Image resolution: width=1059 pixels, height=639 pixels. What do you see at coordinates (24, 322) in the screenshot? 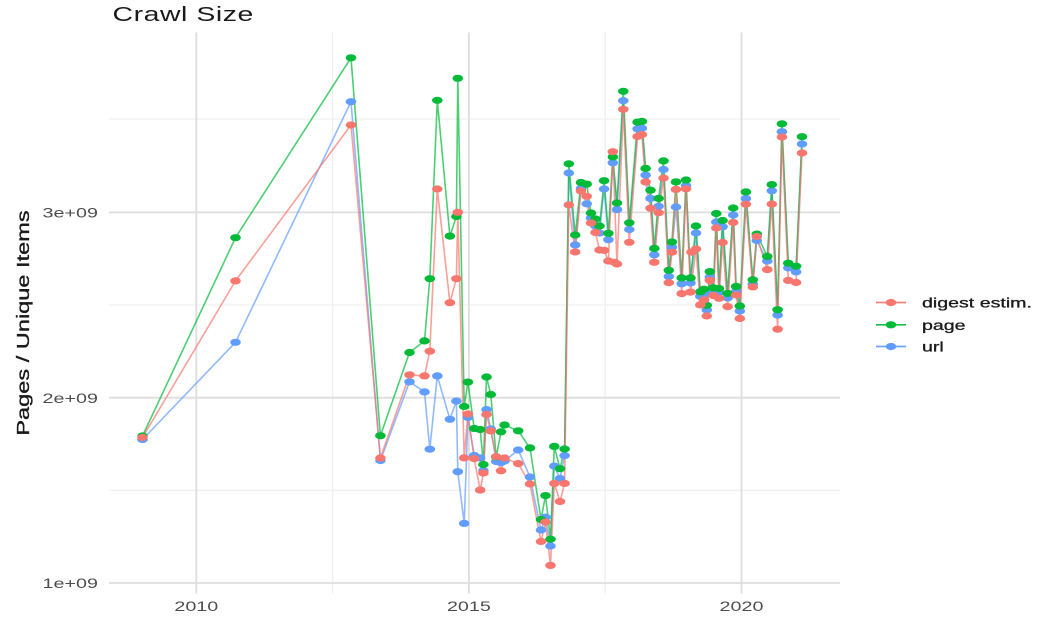
I see `svg-text: Pages / Unique Items` at bounding box center [24, 322].